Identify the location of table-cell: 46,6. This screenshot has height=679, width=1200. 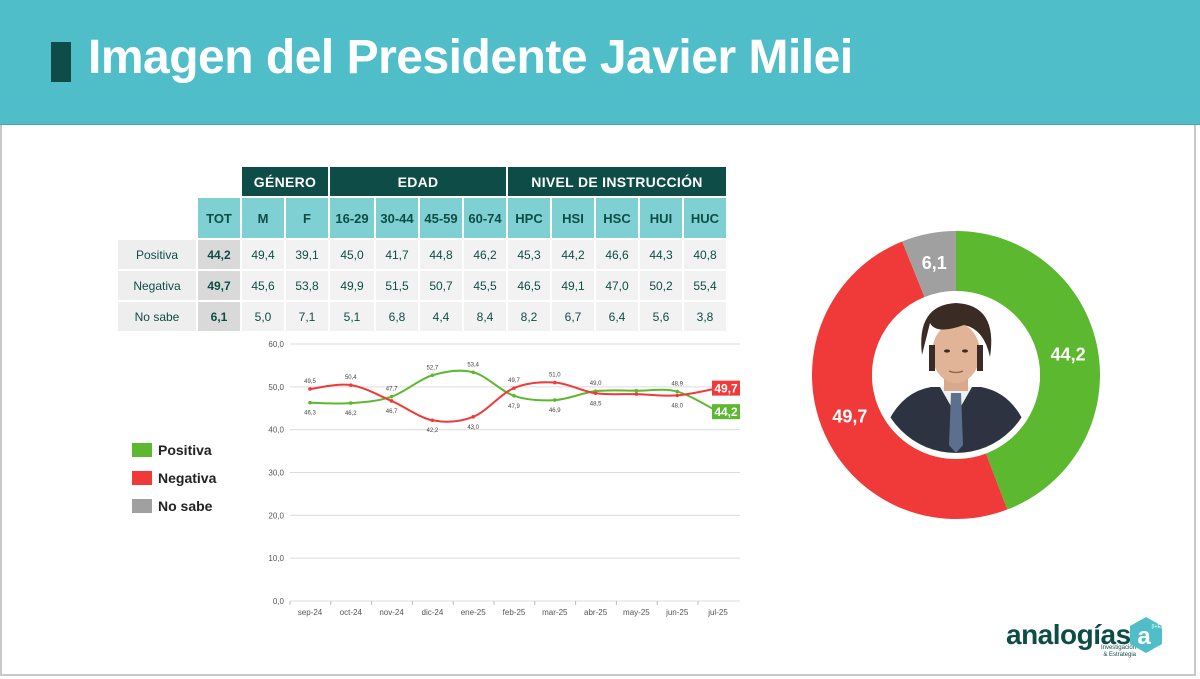
(617, 254).